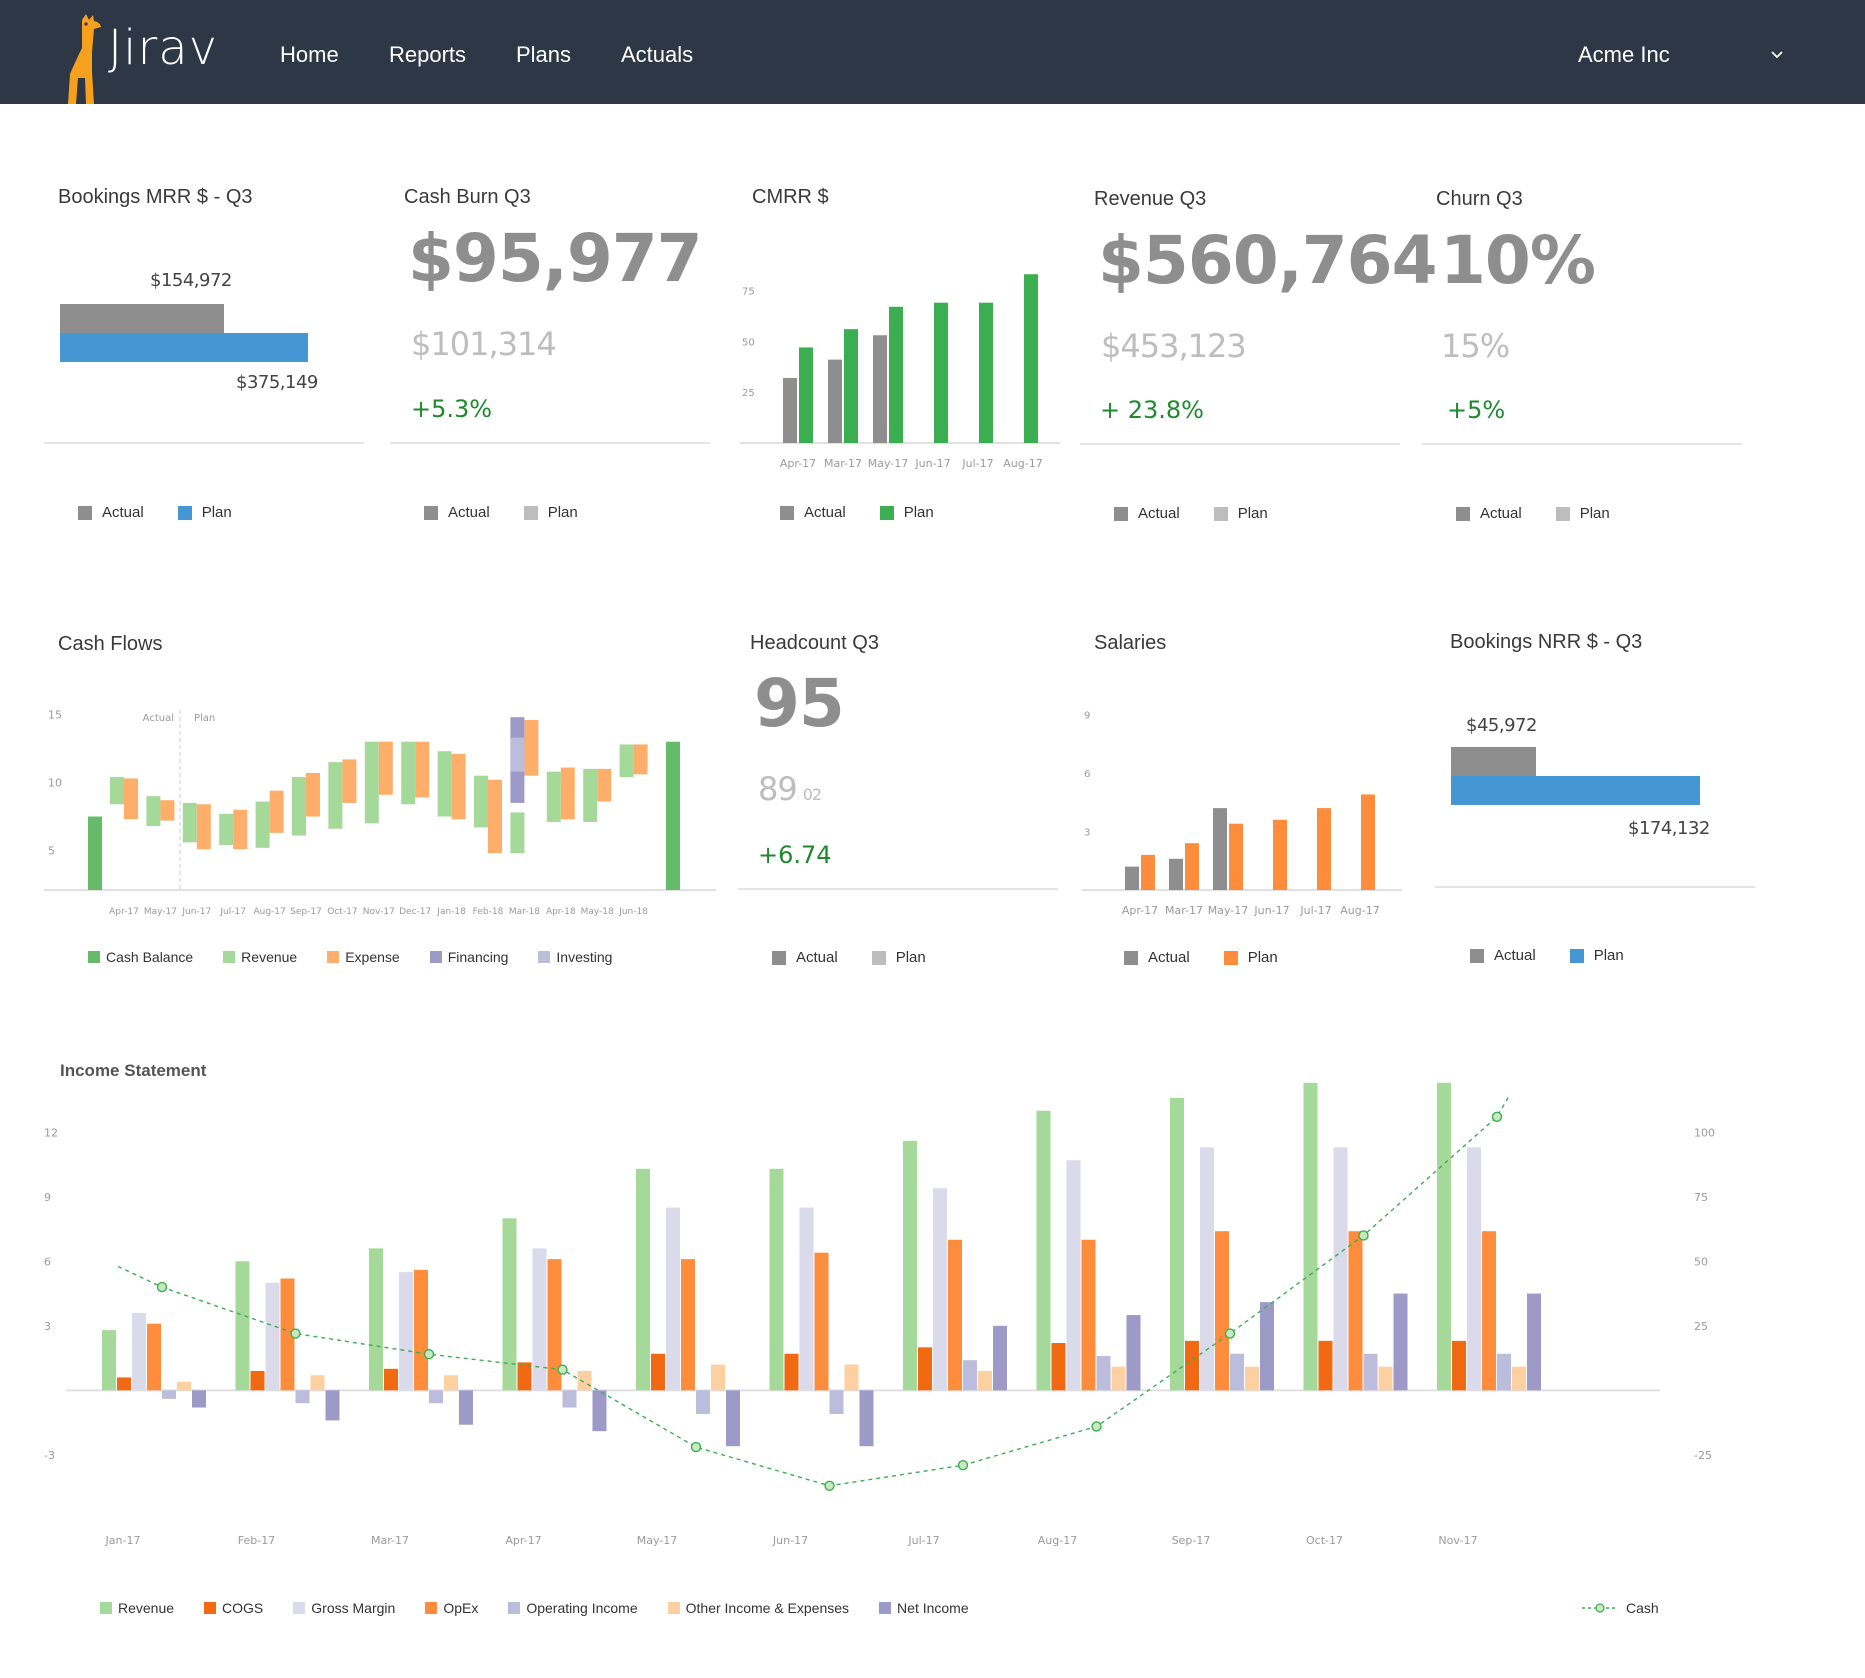 The width and height of the screenshot is (1865, 1678). What do you see at coordinates (95, 853) in the screenshot?
I see `cash-balance-bar` at bounding box center [95, 853].